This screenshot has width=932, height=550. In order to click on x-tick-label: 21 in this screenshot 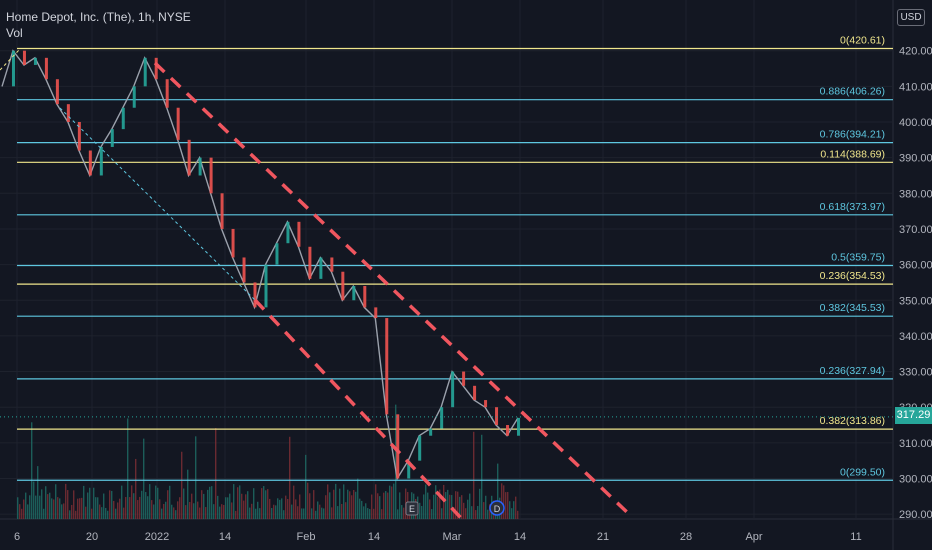, I will do `click(603, 537)`.